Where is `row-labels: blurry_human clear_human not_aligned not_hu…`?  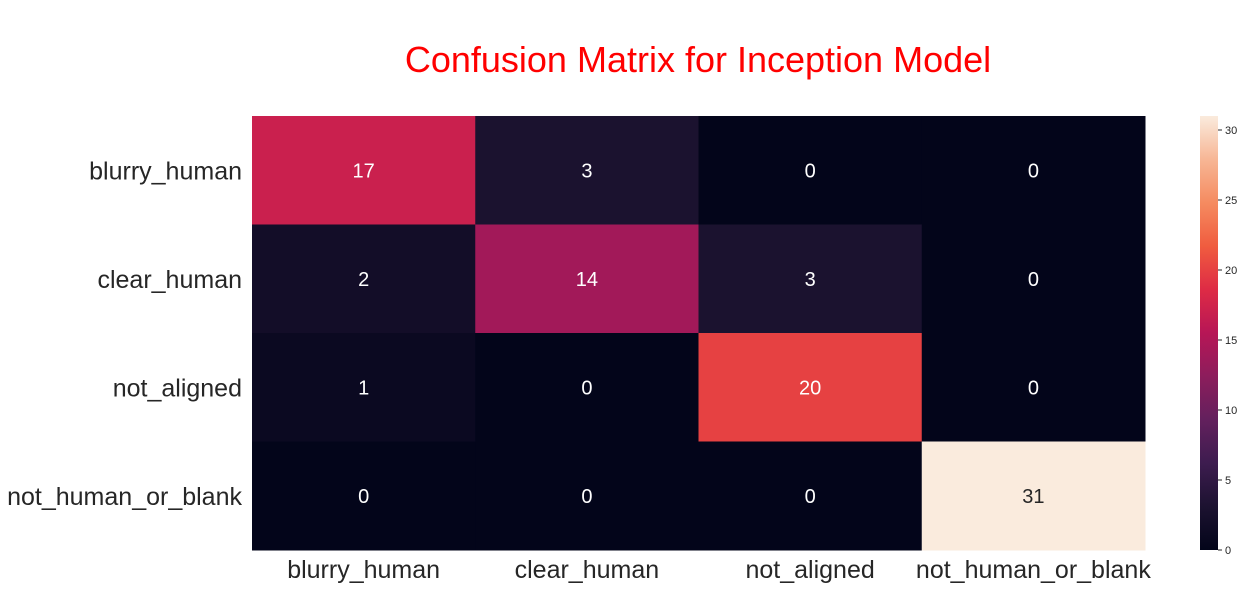 row-labels: blurry_human clear_human not_aligned not_hu… is located at coordinates (124, 334).